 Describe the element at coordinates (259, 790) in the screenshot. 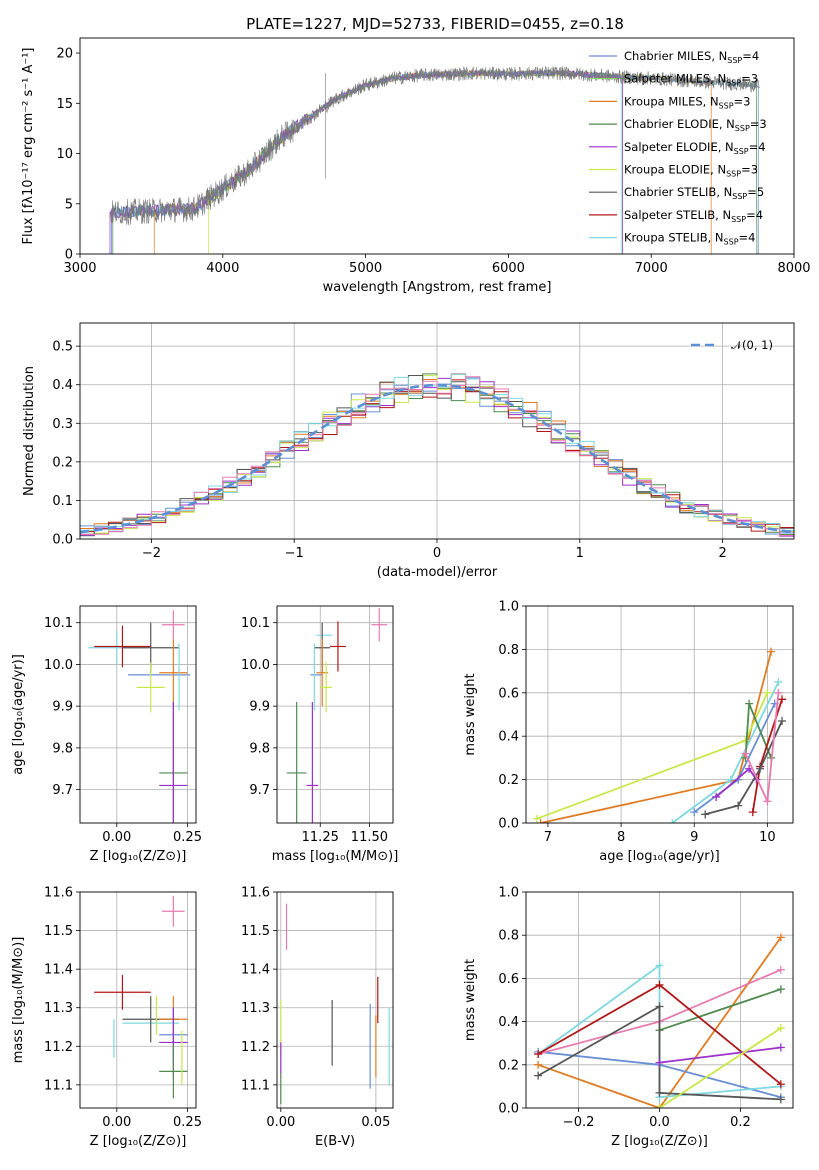

I see `y-tick-label: 9.7` at that location.